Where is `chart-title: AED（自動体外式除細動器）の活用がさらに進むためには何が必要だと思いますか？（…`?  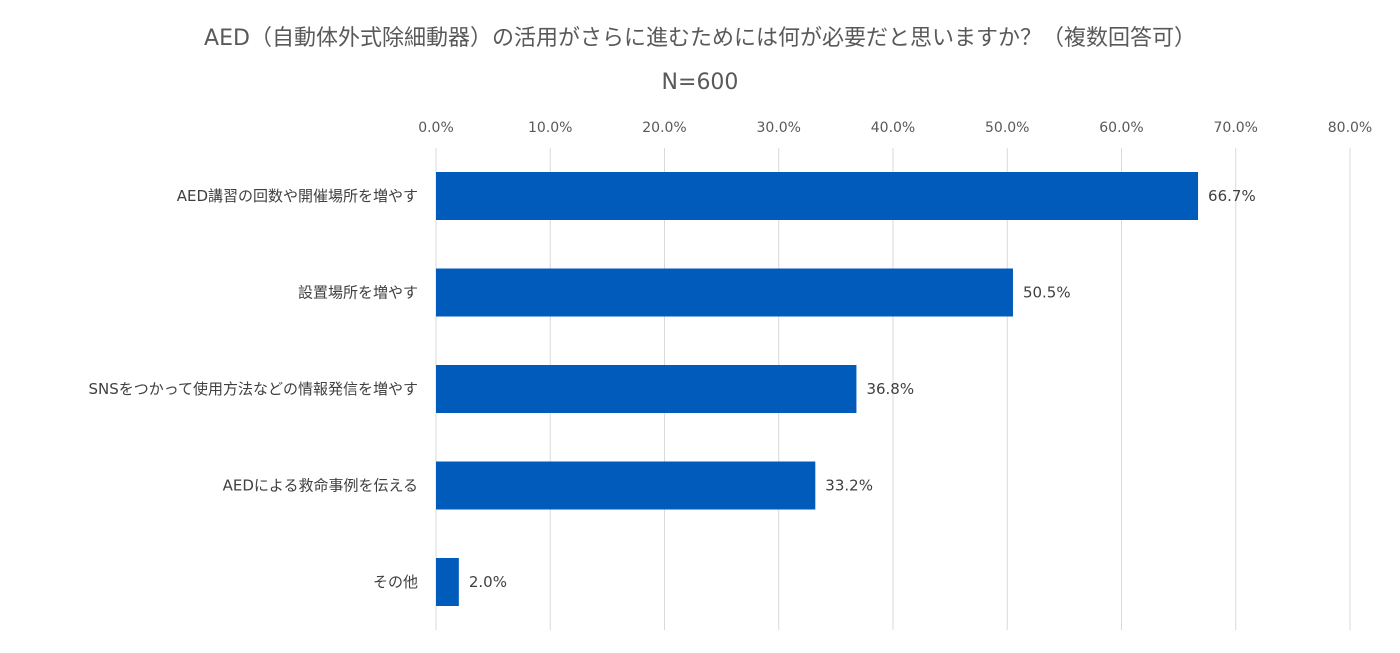
chart-title: AED（自動体外式除細動器）の活用がさらに進むためには何が必要だと思いますか？（… is located at coordinates (700, 38).